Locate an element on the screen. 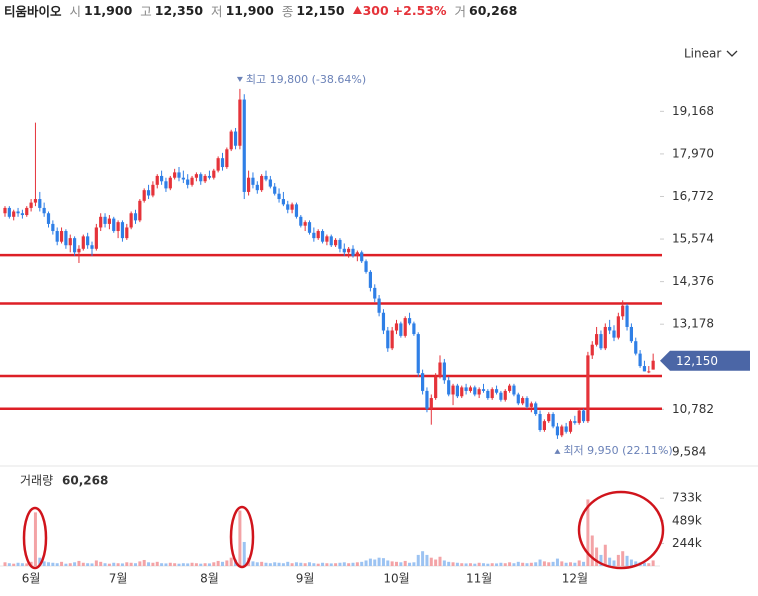 The image size is (758, 596). y-tick-label: 19,168 is located at coordinates (693, 111).